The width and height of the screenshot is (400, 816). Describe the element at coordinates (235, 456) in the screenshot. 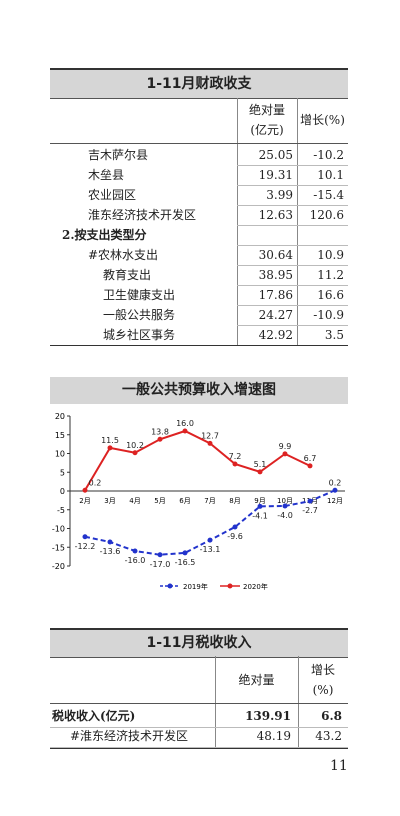

I see `data-label: 7.2` at that location.